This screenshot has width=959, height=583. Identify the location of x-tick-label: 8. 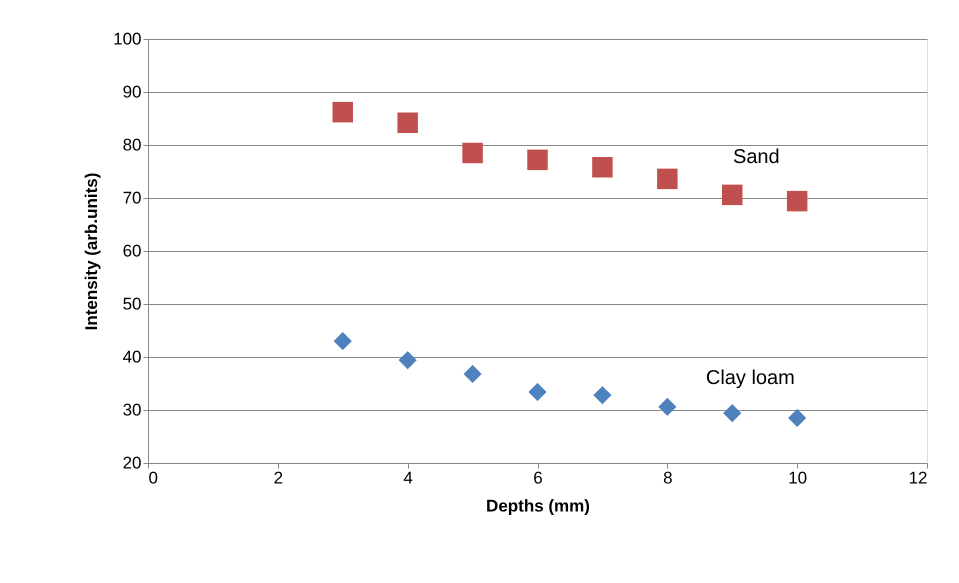
(668, 478).